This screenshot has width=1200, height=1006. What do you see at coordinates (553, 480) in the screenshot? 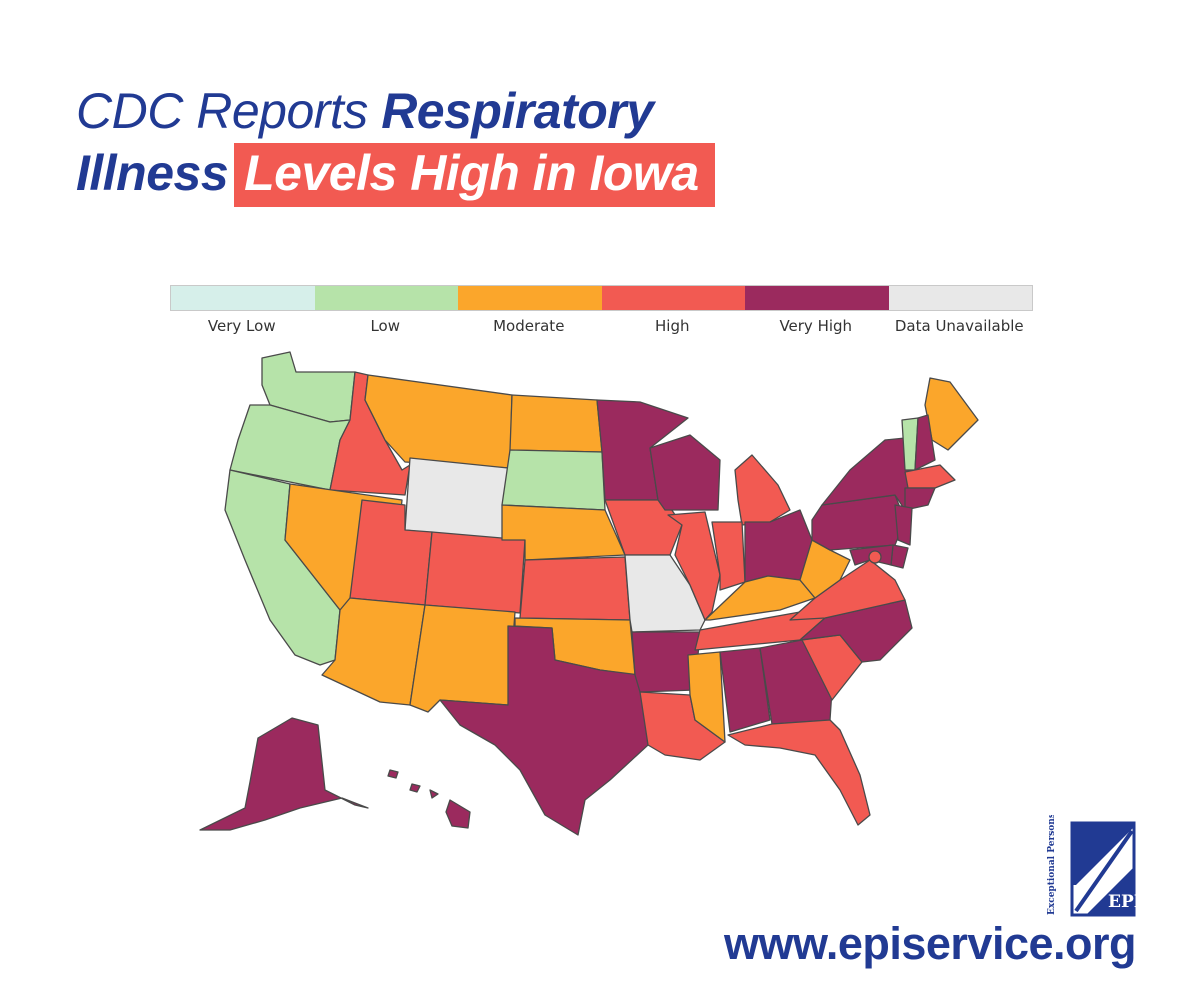
I see `state-sd` at bounding box center [553, 480].